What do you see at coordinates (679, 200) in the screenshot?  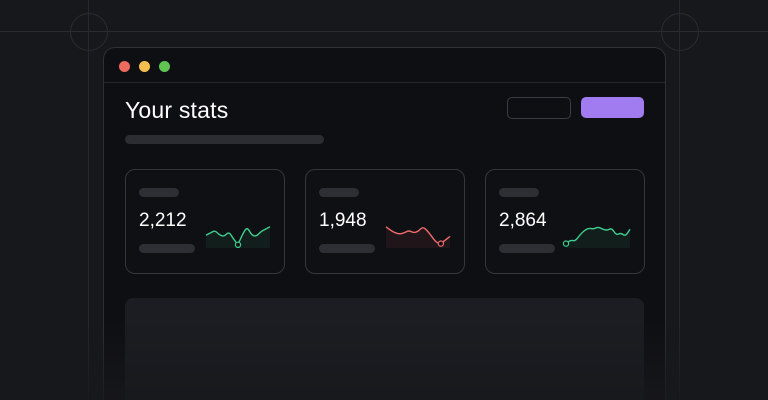 I see `guide-line-right` at bounding box center [679, 200].